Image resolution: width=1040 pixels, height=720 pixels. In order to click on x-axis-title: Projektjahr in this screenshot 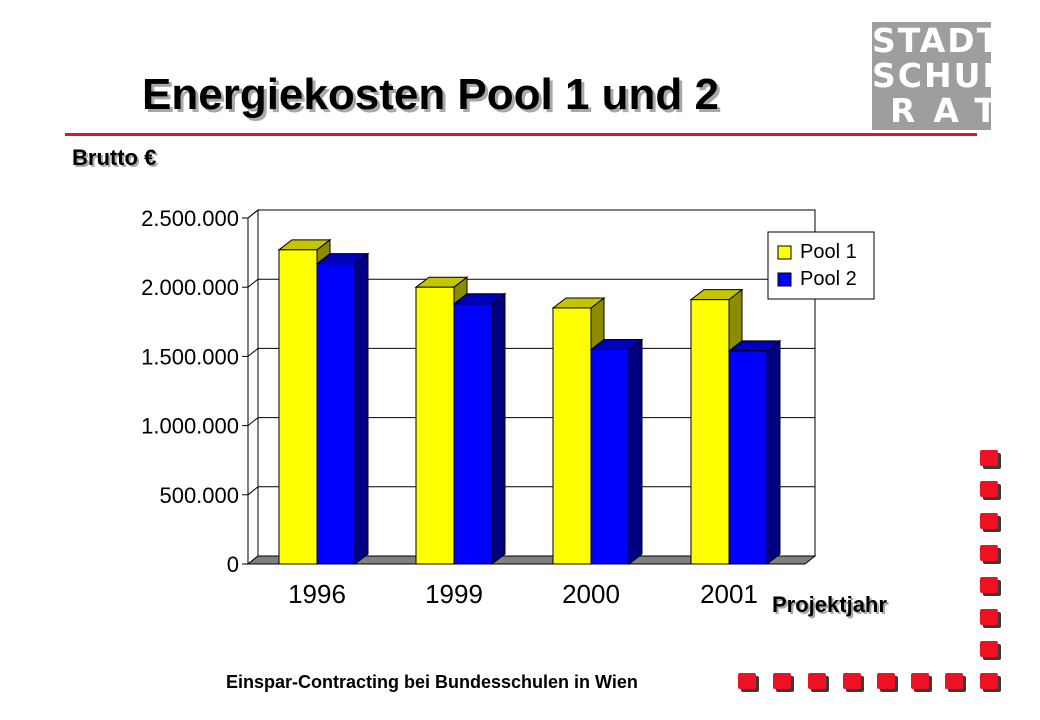, I will do `click(829, 604)`.